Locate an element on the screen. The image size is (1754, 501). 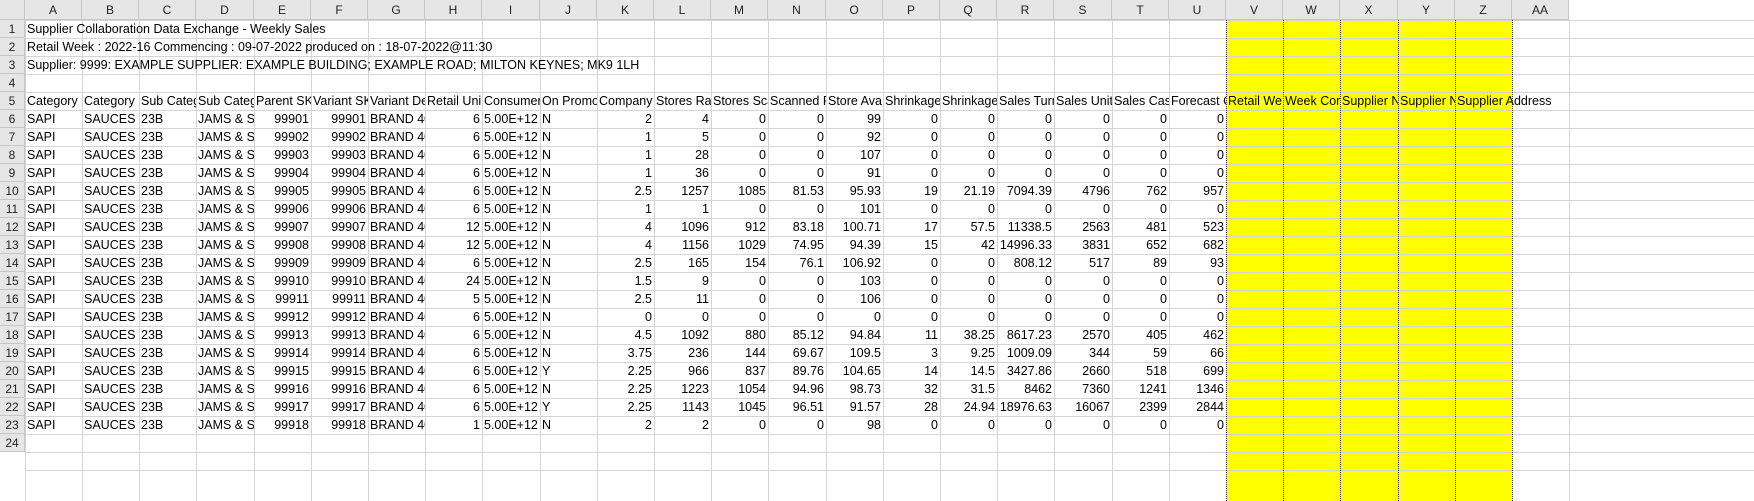
data-cell: Y is located at coordinates (546, 371).